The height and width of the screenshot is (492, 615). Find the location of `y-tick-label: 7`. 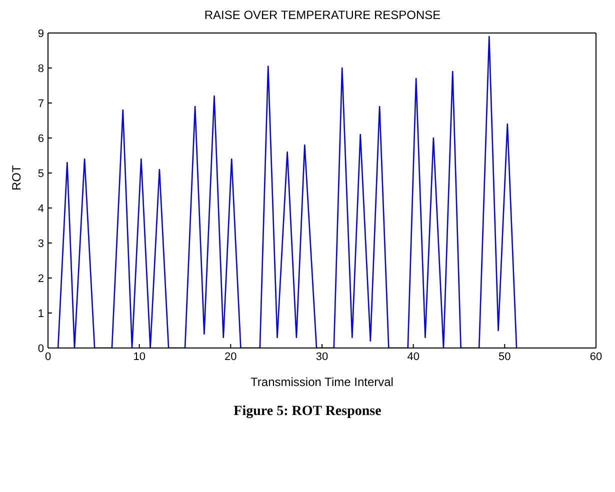

y-tick-label: 7 is located at coordinates (41, 104).